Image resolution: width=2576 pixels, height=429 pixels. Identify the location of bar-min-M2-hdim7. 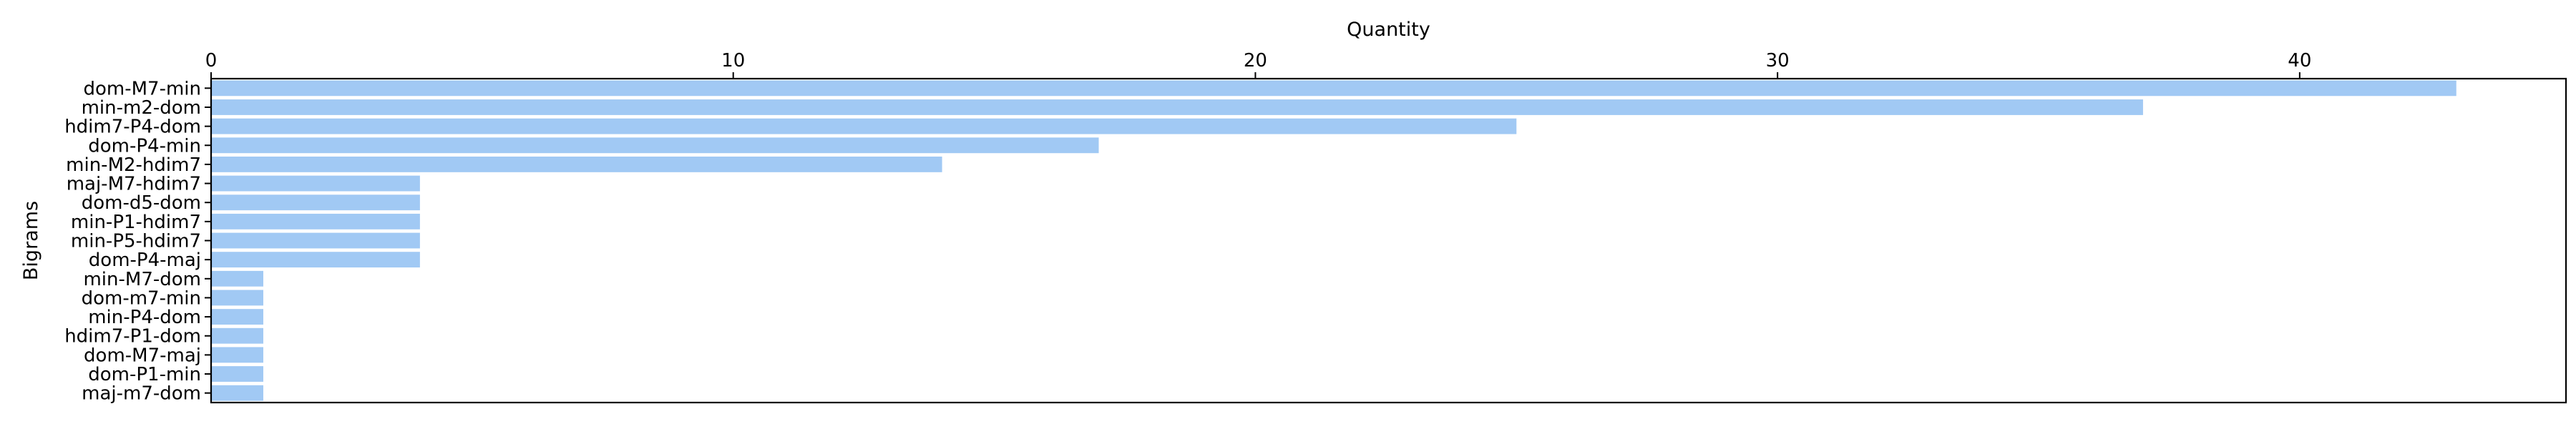
(576, 164).